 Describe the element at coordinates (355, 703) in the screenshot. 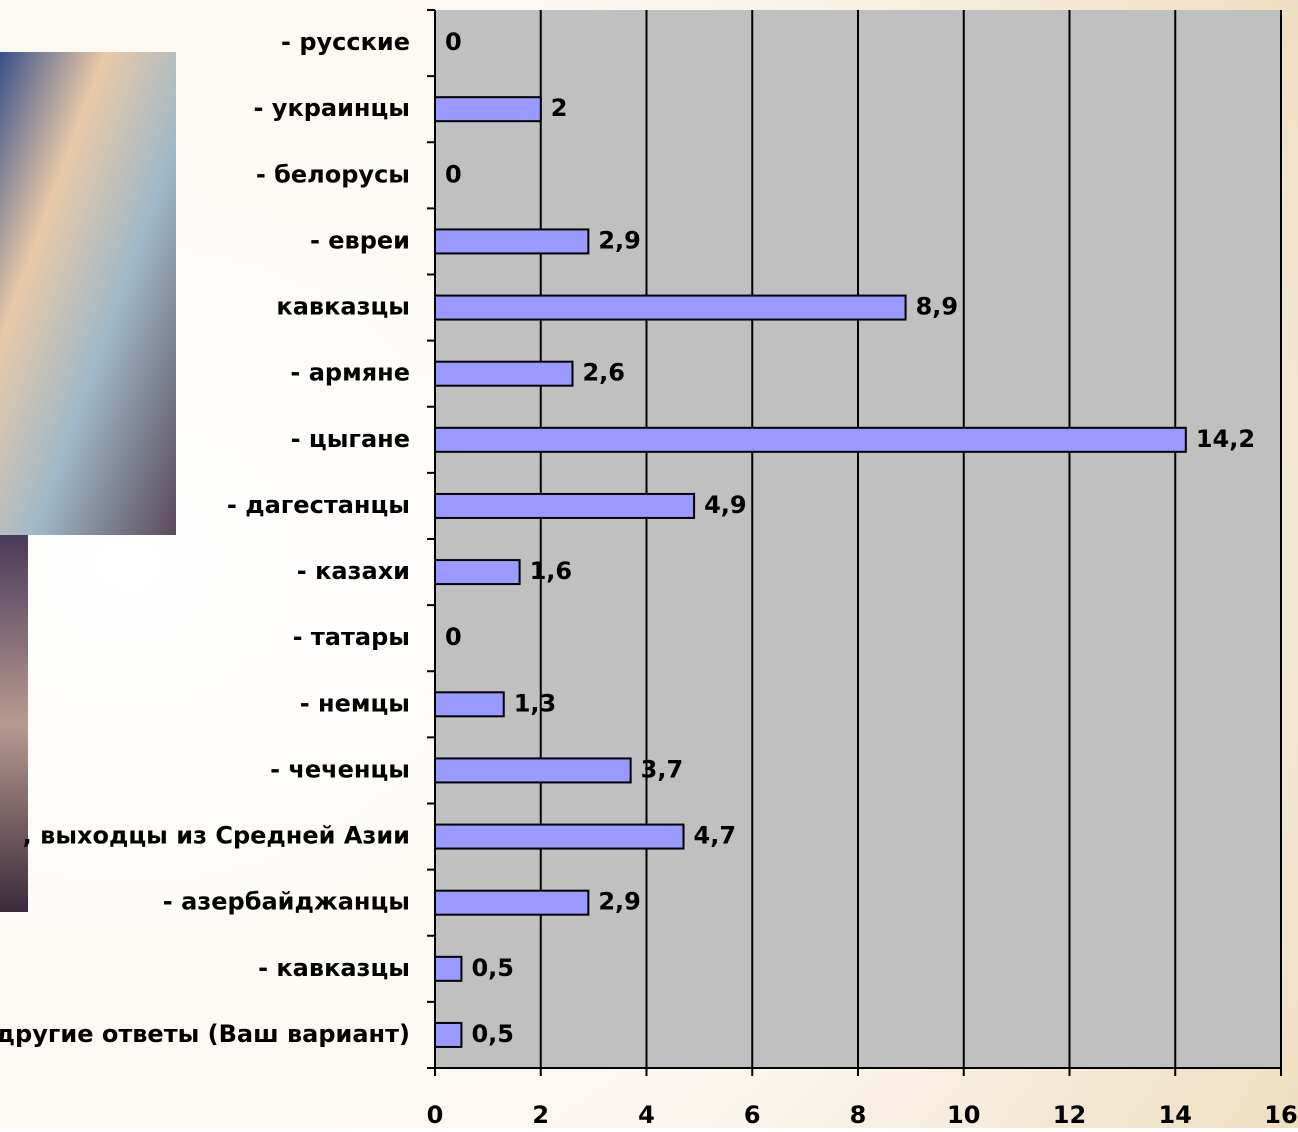

I see `y-tick-label: - немцы` at that location.